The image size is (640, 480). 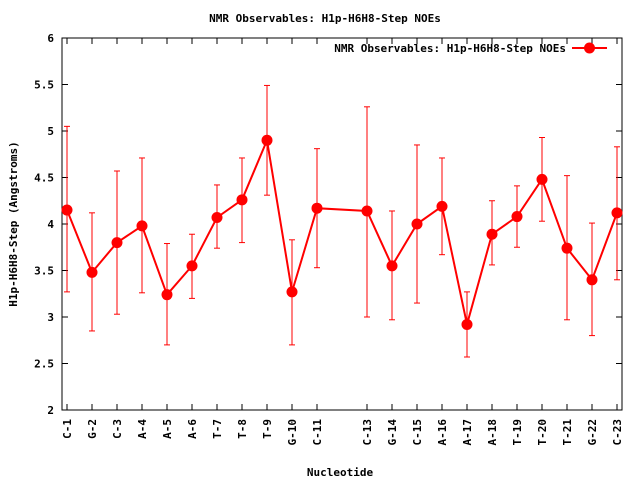 What do you see at coordinates (50, 38) in the screenshot?
I see `y-tick-label: 6` at bounding box center [50, 38].